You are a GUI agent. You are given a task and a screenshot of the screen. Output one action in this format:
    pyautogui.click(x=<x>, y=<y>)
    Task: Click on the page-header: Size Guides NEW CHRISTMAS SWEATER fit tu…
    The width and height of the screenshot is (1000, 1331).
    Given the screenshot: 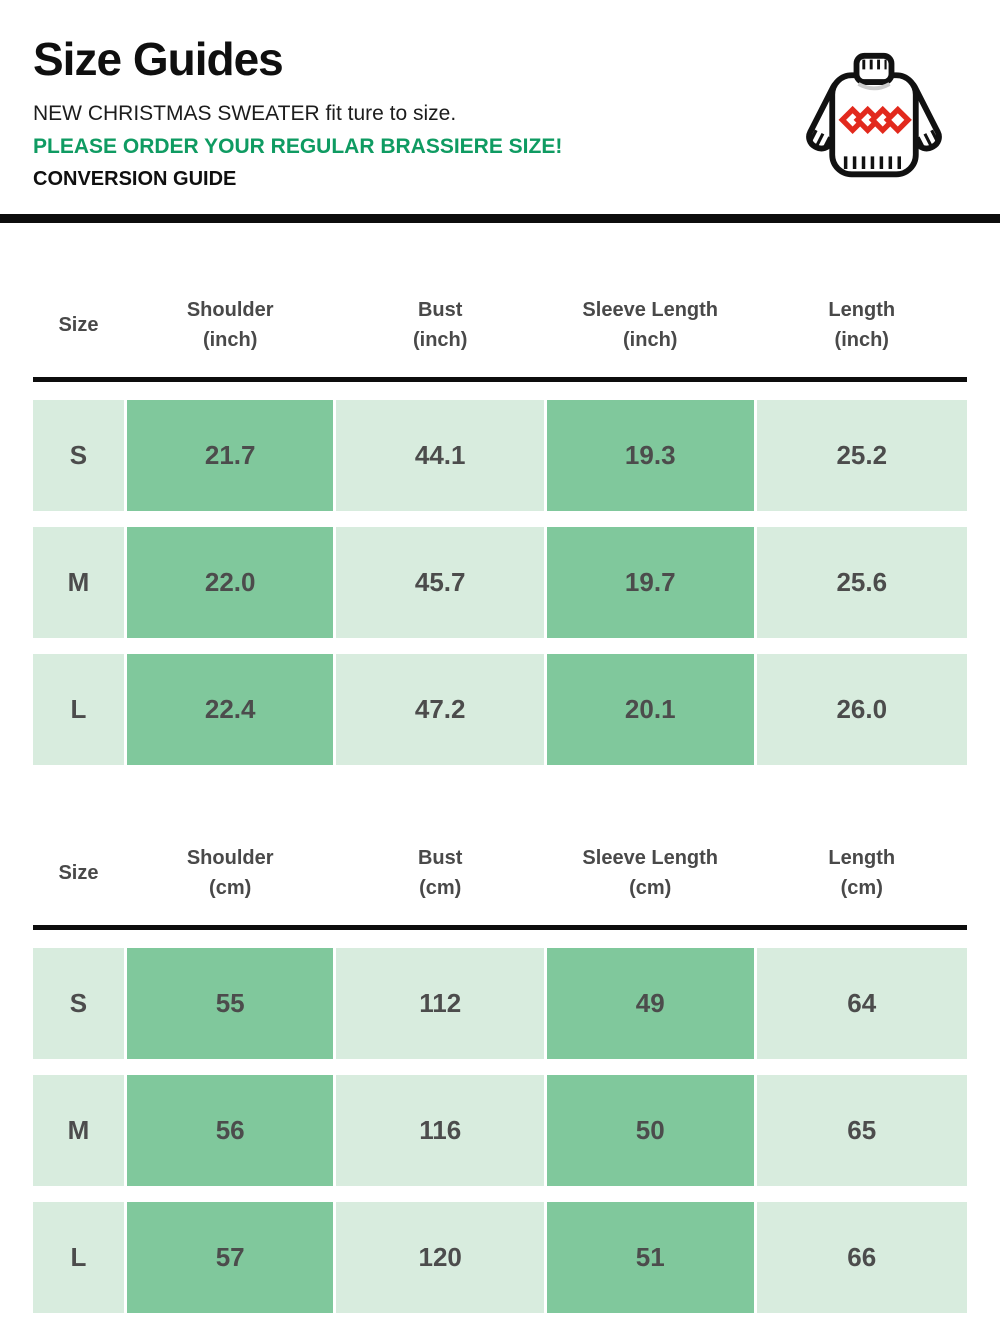 What is the action you would take?
    pyautogui.click(x=500, y=95)
    